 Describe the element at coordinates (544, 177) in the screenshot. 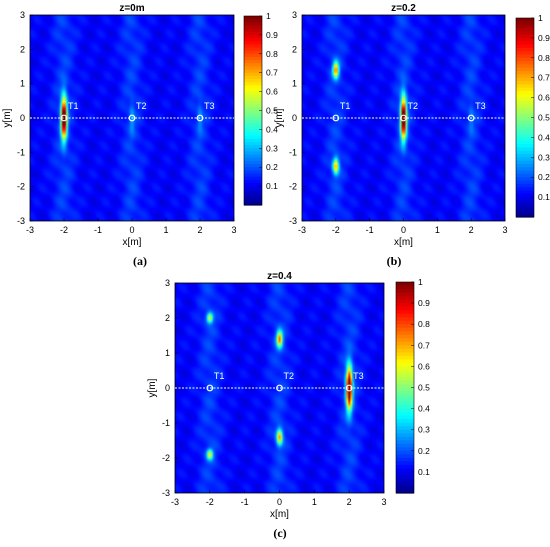

I see `colorbar-tick-label: 0.2` at that location.